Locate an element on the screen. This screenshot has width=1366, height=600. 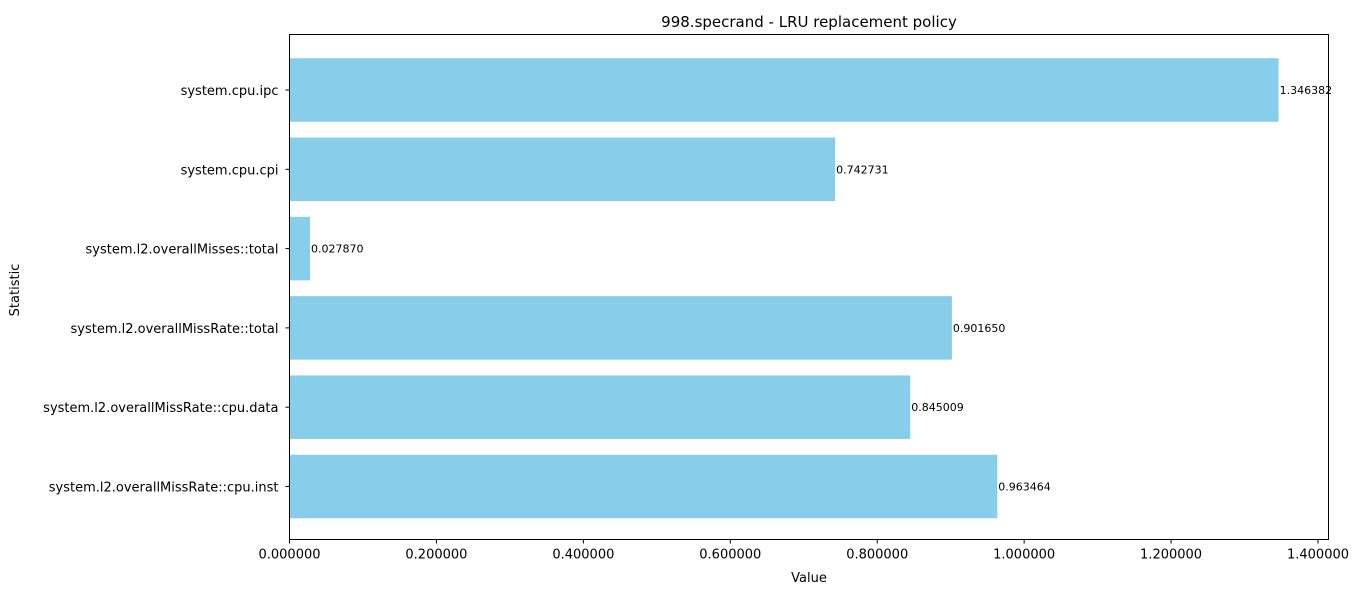
y-axis-label: Statistic is located at coordinates (15, 290).